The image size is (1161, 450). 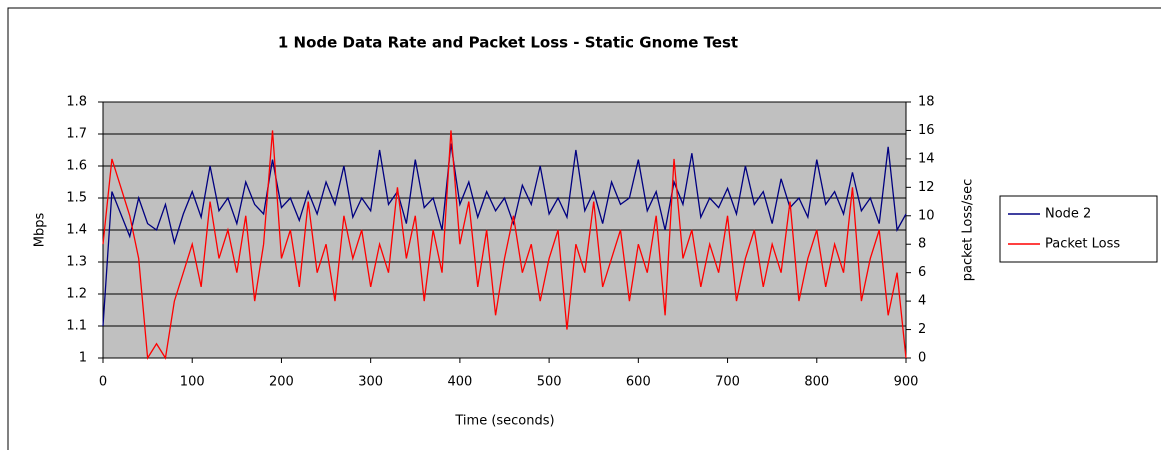 What do you see at coordinates (816, 382) in the screenshot?
I see `x-tick-label: 800` at bounding box center [816, 382].